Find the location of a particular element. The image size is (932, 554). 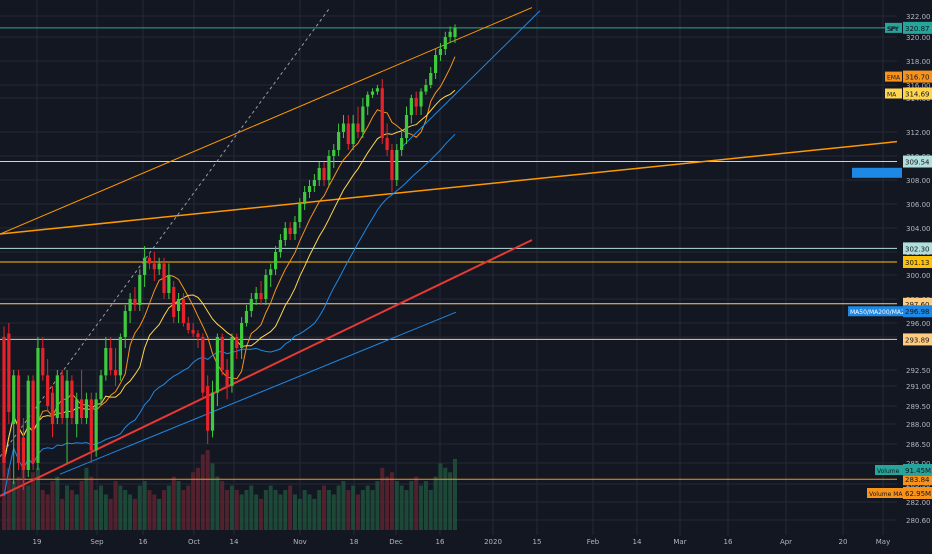

time-tick-label-9: 2020 is located at coordinates (493, 542).